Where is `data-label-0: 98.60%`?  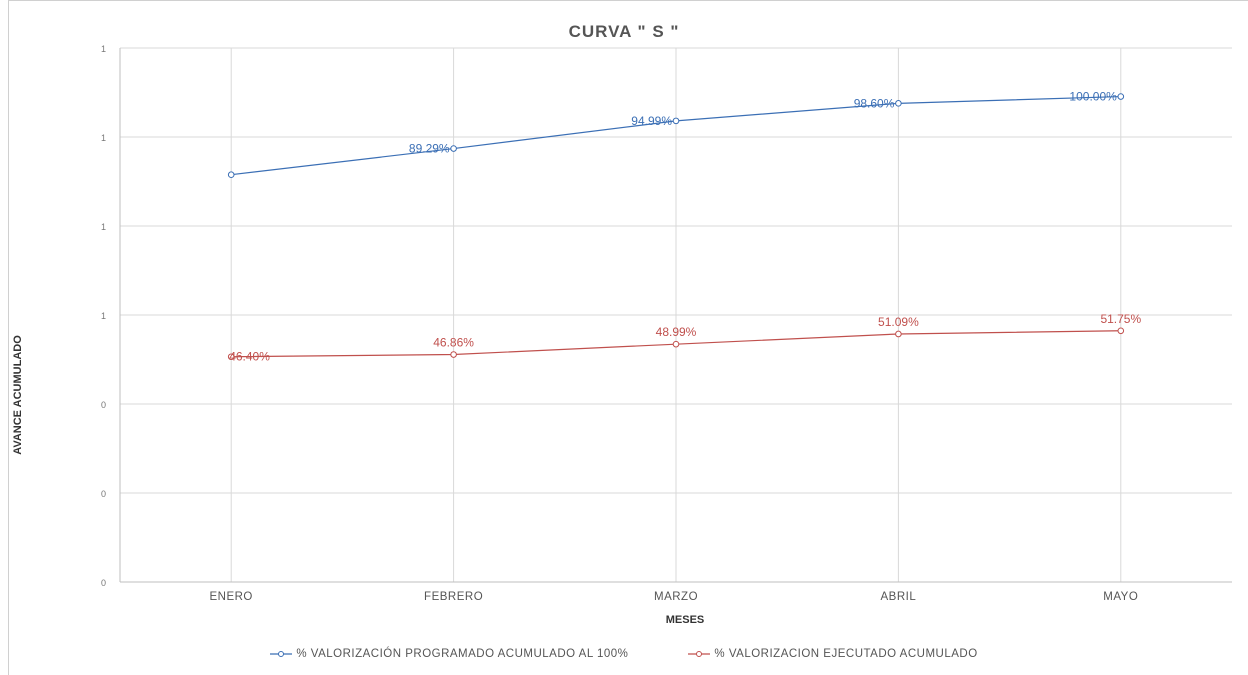
data-label-0: 98.60% is located at coordinates (874, 103).